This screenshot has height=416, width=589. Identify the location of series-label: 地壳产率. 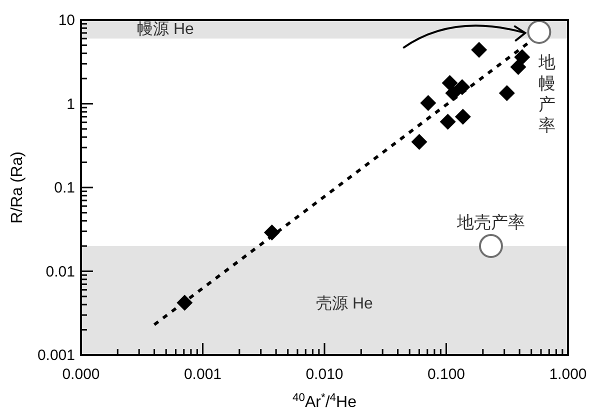
(490, 222).